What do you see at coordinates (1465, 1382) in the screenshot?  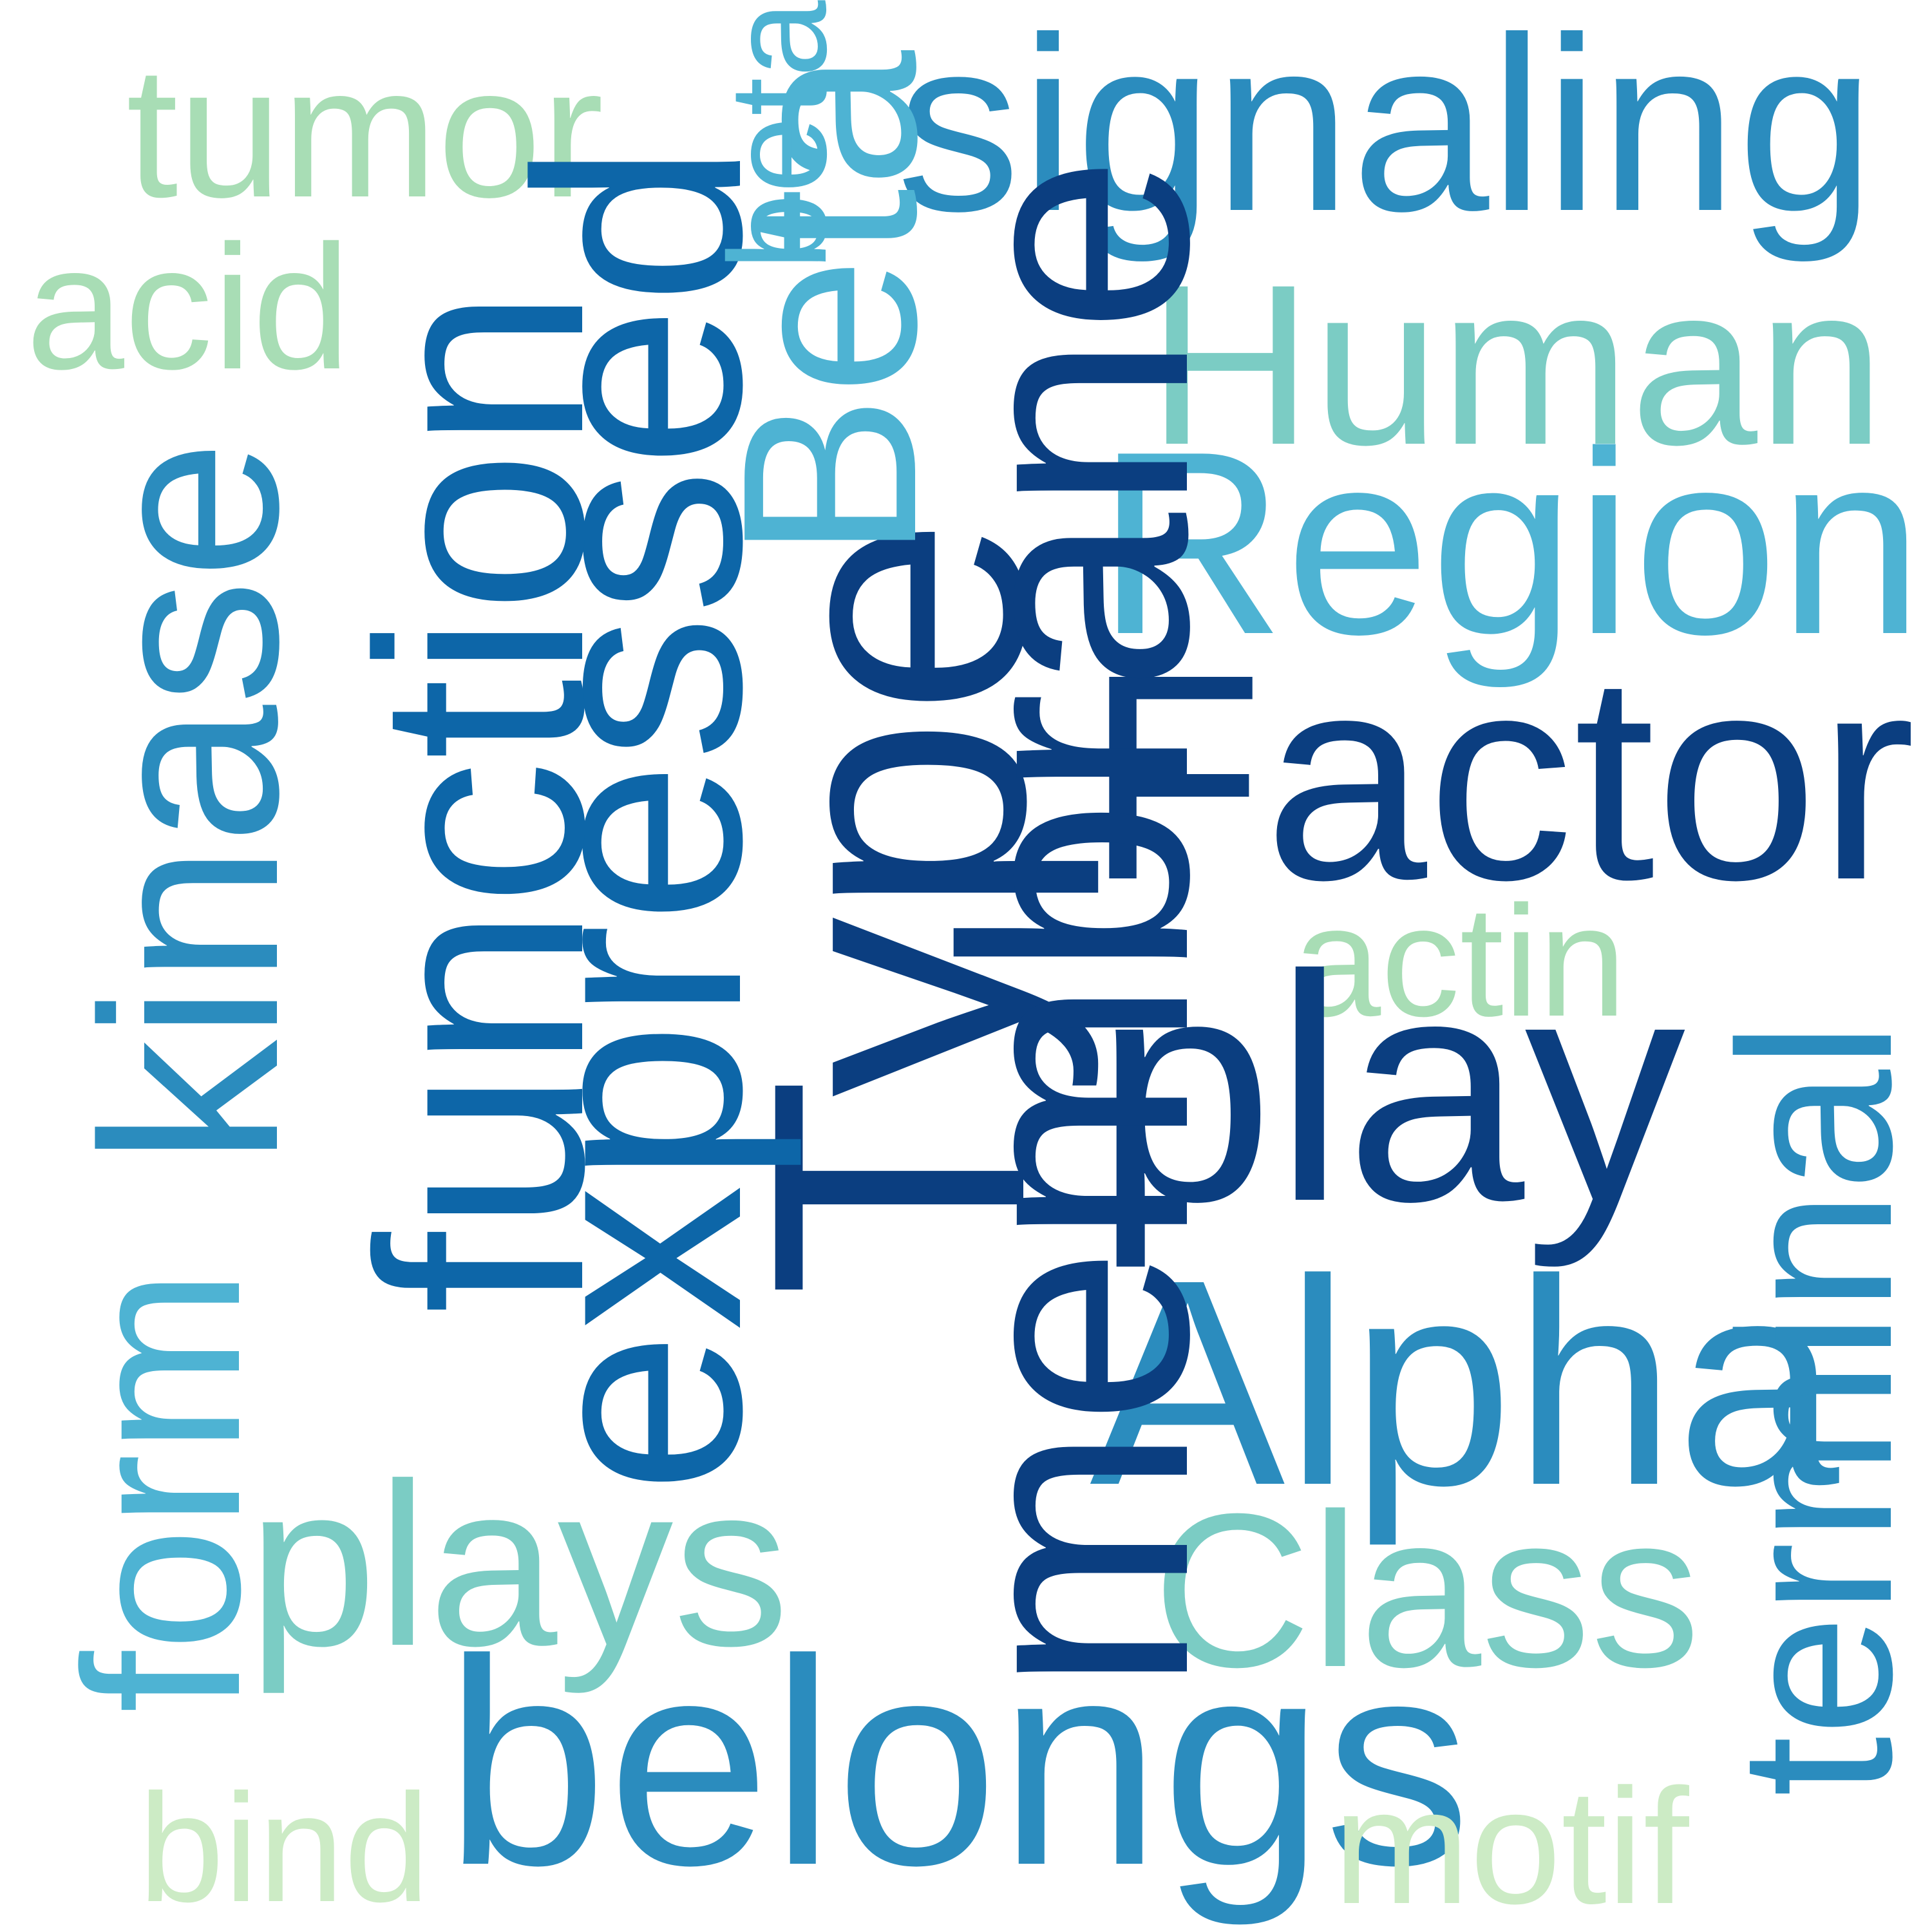 I see `word-alpha: Alpha` at bounding box center [1465, 1382].